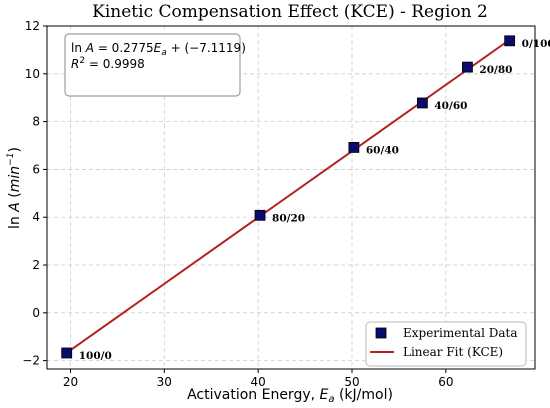  What do you see at coordinates (453, 352) in the screenshot?
I see `legend-label-fit: Linear Fit (KCE)` at bounding box center [453, 352].